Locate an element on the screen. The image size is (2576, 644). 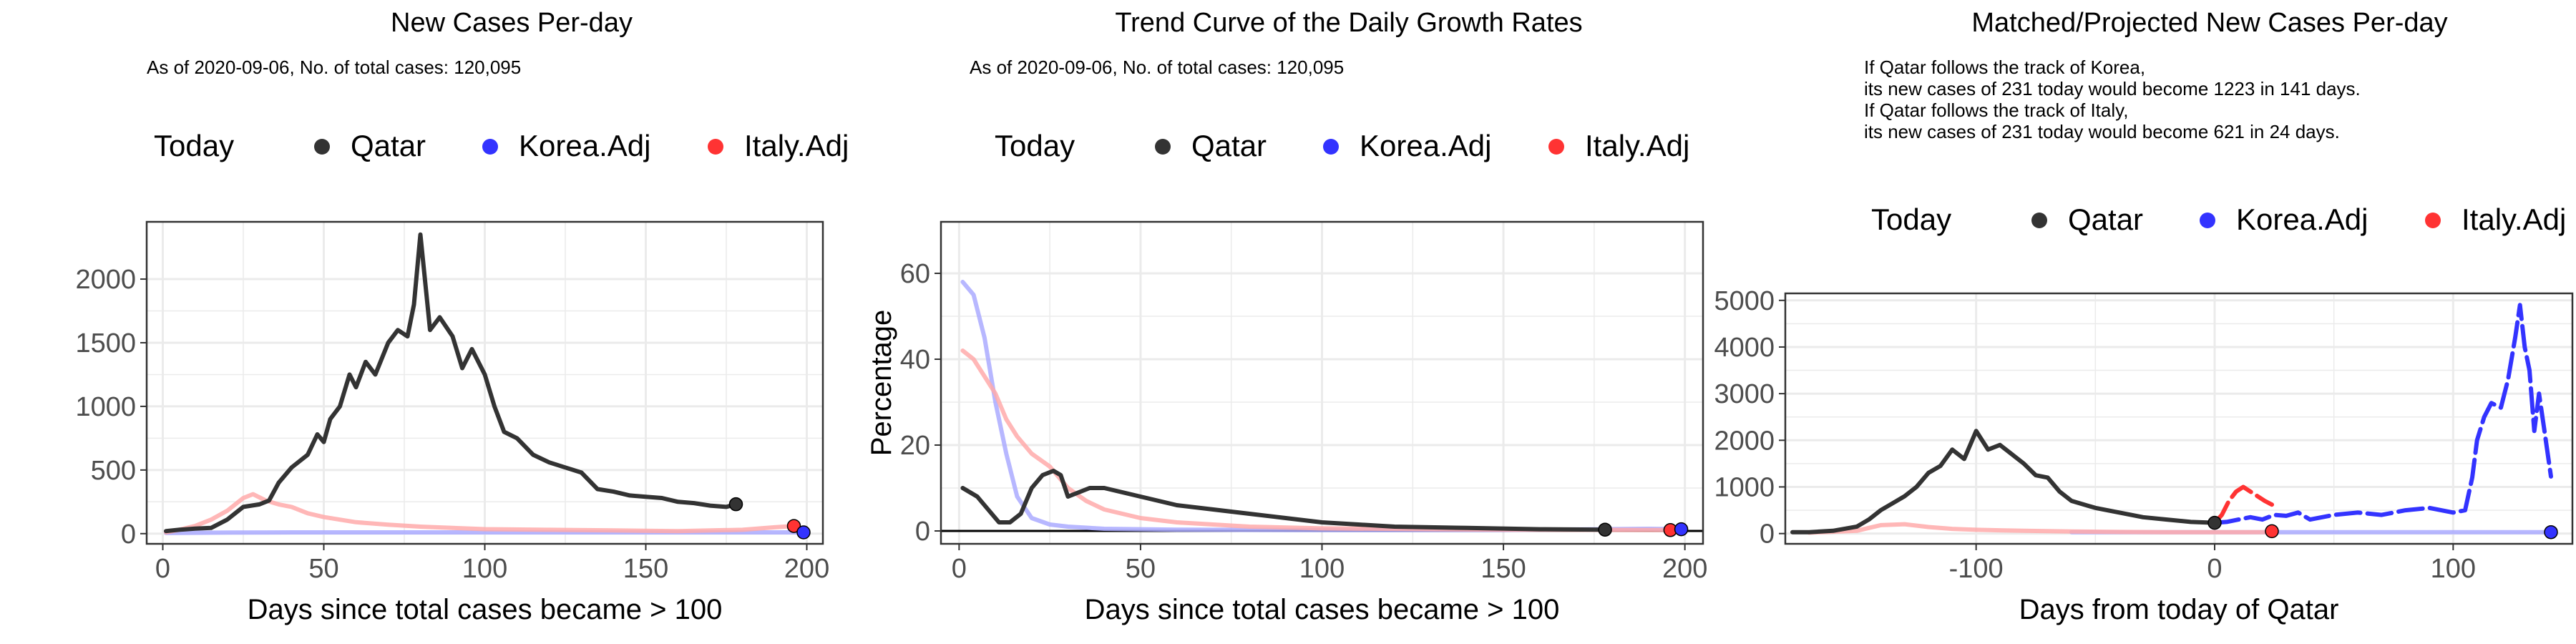
y-tick-label: 4000 is located at coordinates (1744, 348).